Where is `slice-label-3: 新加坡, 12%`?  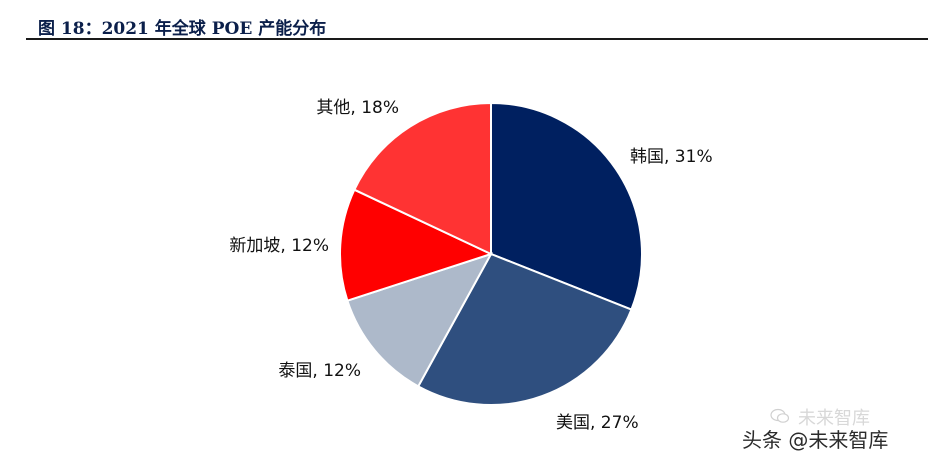
slice-label-3: 新加坡, 12% is located at coordinates (279, 246).